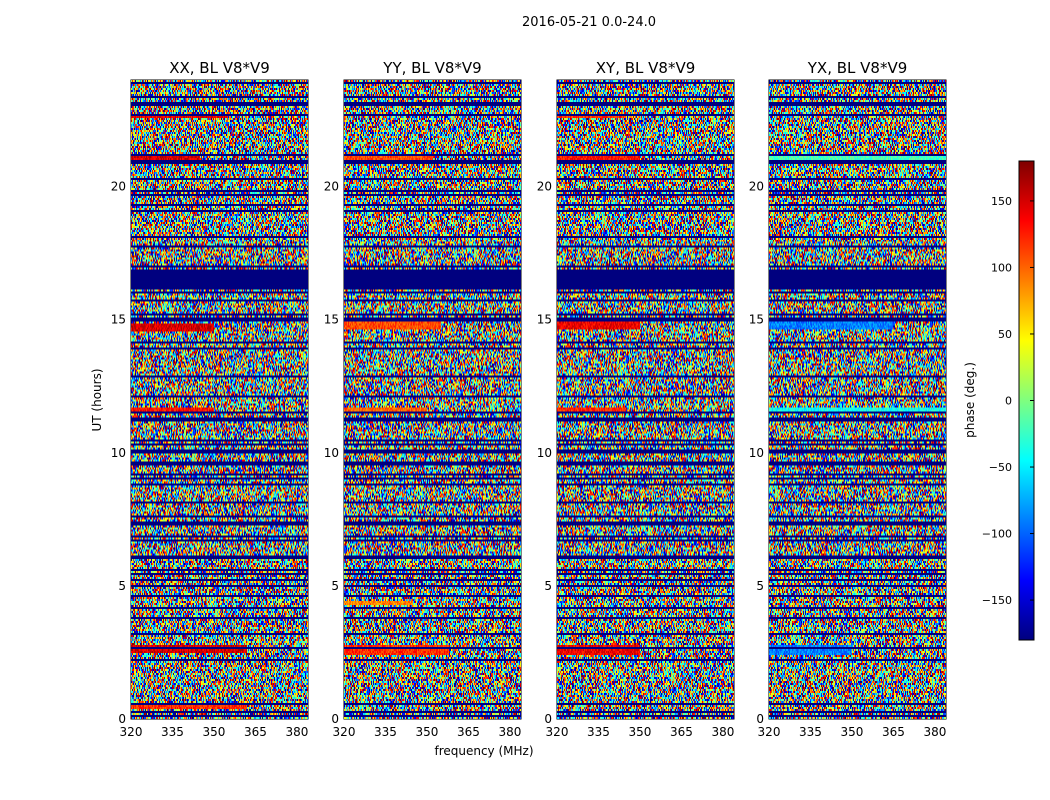  What do you see at coordinates (1001, 201) in the screenshot?
I see `colorbar-tick-label: 150` at bounding box center [1001, 201].